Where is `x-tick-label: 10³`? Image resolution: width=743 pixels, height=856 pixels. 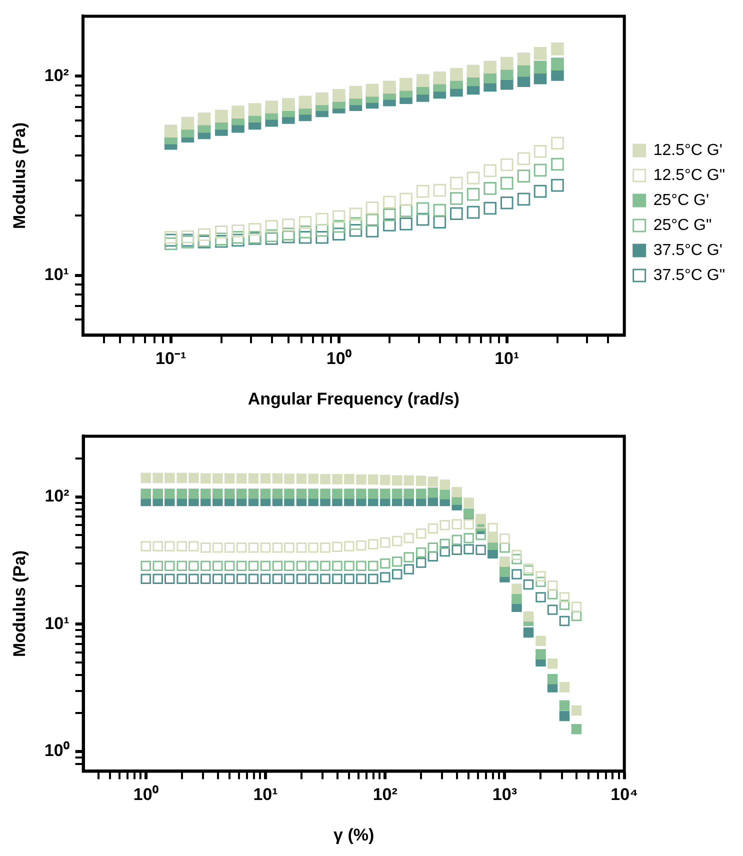
x-tick-label: 10³ is located at coordinates (505, 794).